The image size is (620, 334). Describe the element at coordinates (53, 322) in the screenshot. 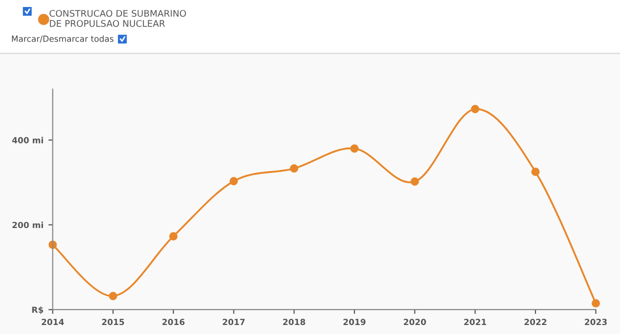

I see `x-tick-label: 2014` at that location.